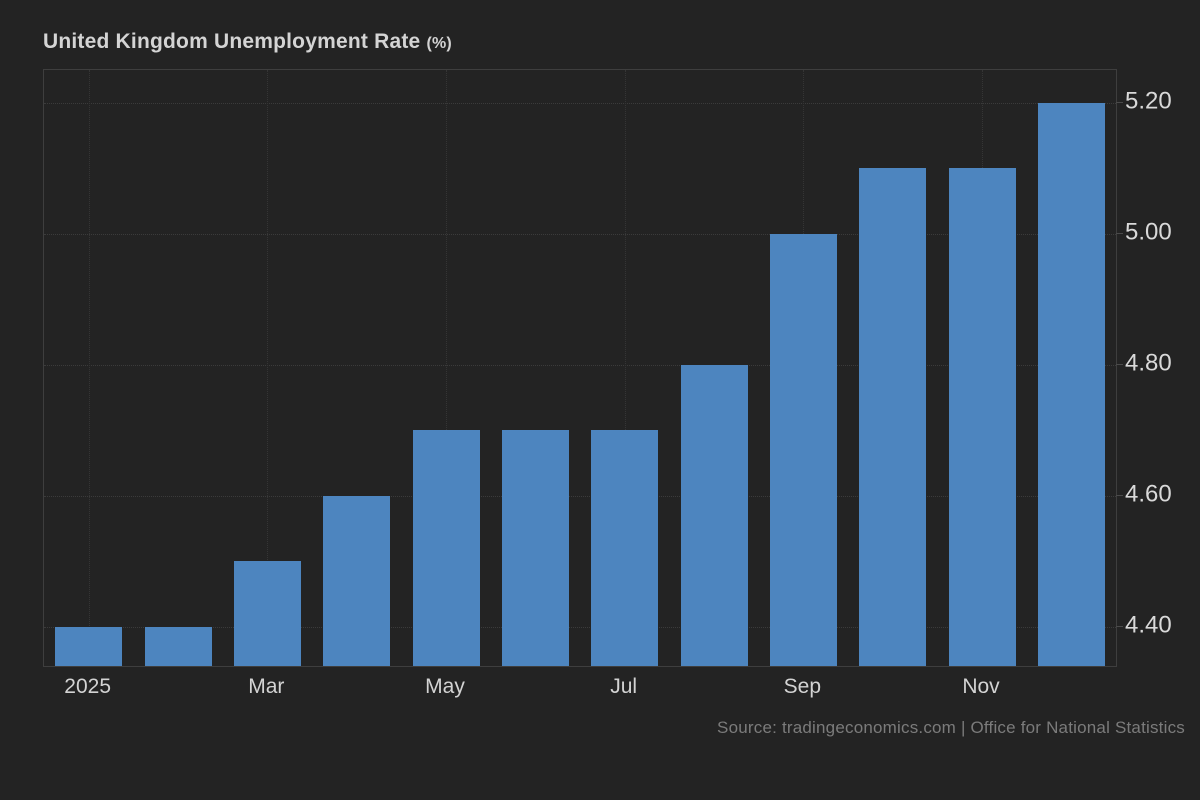 The height and width of the screenshot is (800, 1200). What do you see at coordinates (1071, 384) in the screenshot?
I see `bar-dec` at bounding box center [1071, 384].